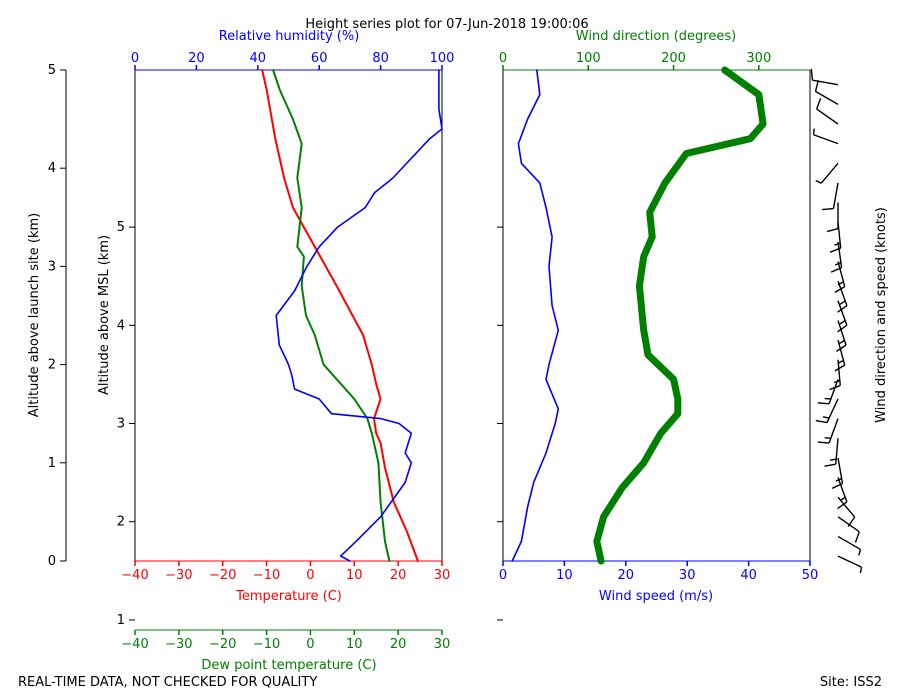  I want to click on wind-speed-tick-label: 30, so click(687, 575).